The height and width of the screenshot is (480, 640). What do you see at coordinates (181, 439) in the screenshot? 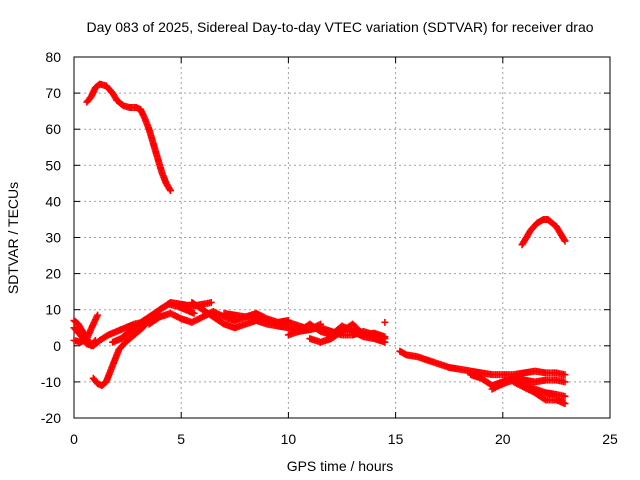
I see `x-tick-label: 5` at bounding box center [181, 439].